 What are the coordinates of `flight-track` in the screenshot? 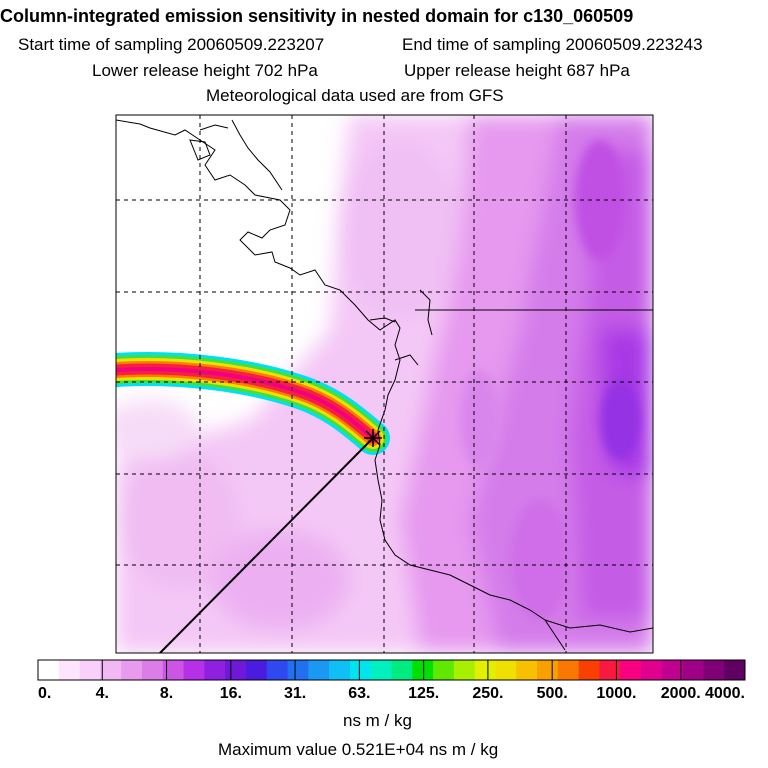 It's located at (266, 545).